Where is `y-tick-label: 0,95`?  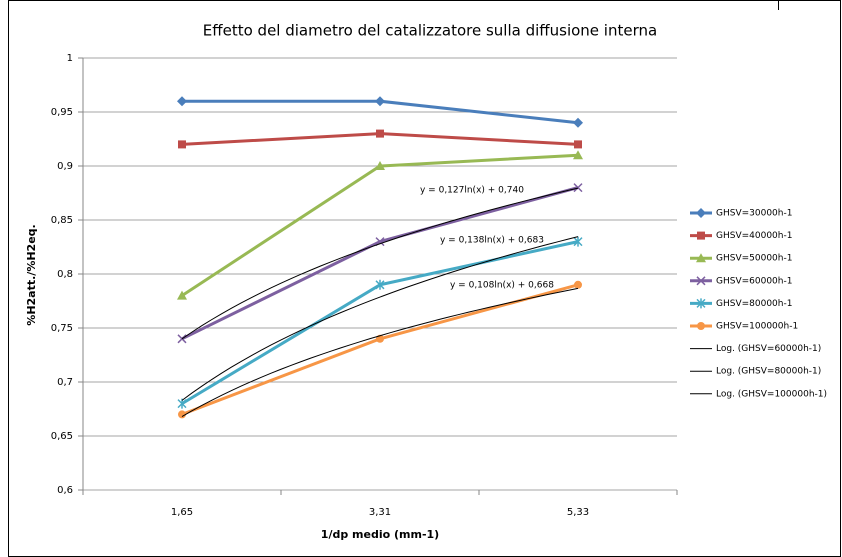 y-tick-label: 0,95 is located at coordinates (62, 112).